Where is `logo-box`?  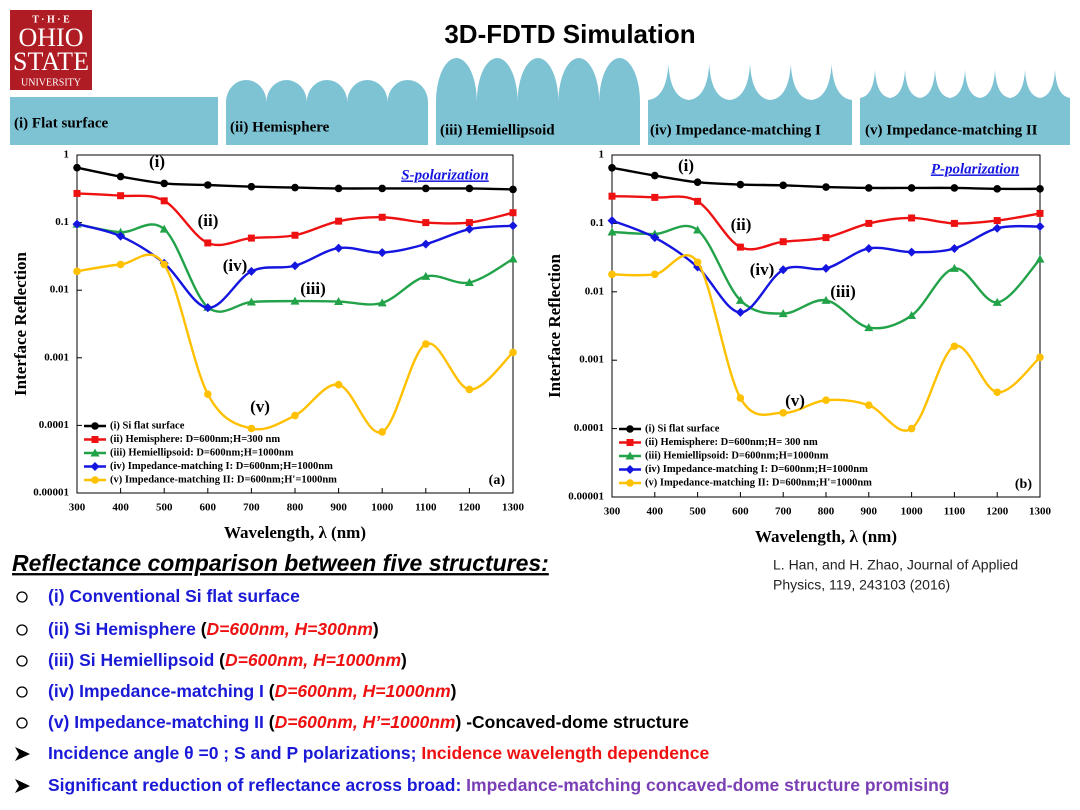 logo-box is located at coordinates (51, 50).